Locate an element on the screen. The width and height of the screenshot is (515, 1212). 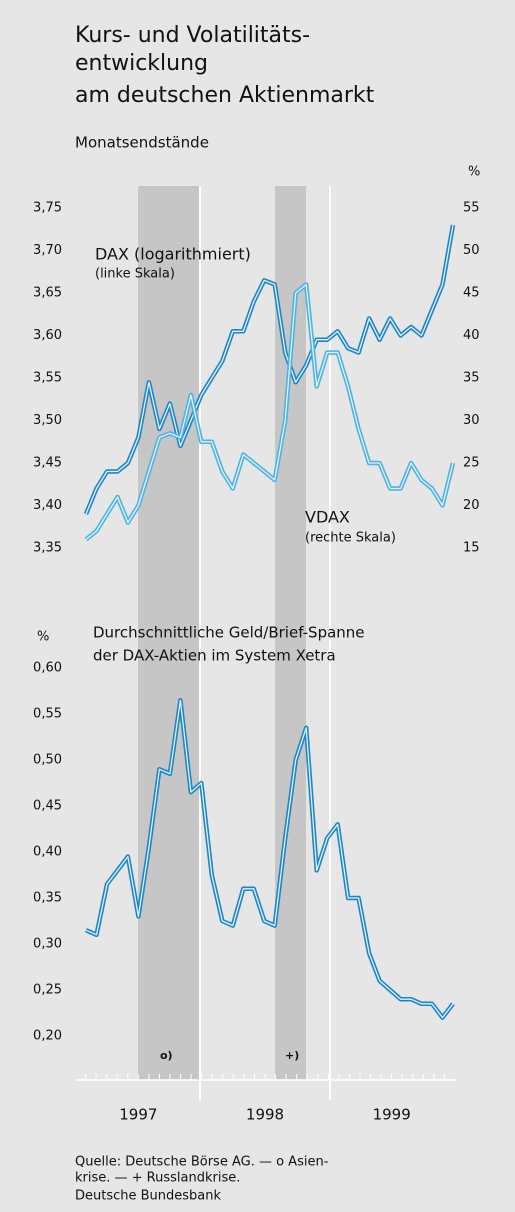
y-tick-label: 0,30 is located at coordinates (47, 944).